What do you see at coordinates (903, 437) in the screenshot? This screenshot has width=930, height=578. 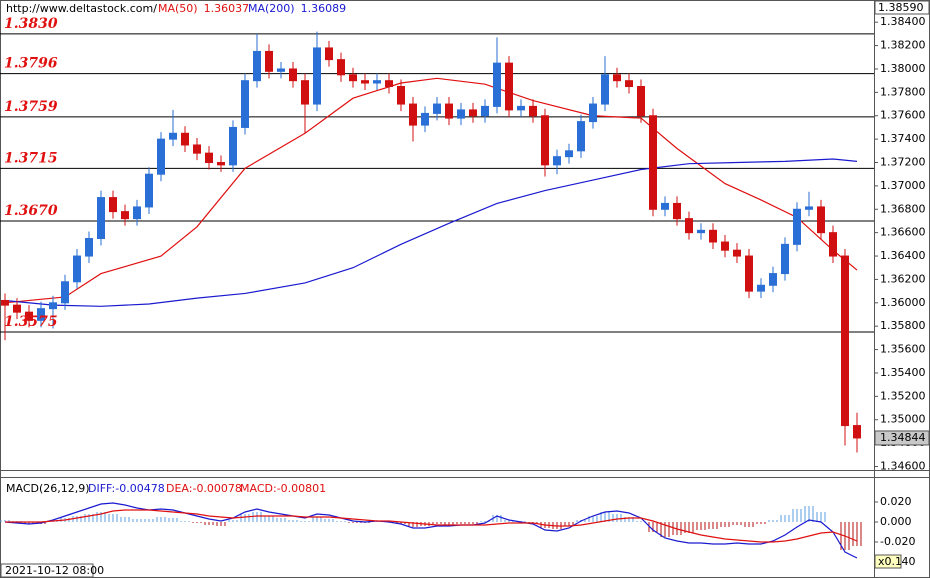 I see `current-label: 1.34844` at bounding box center [903, 437].